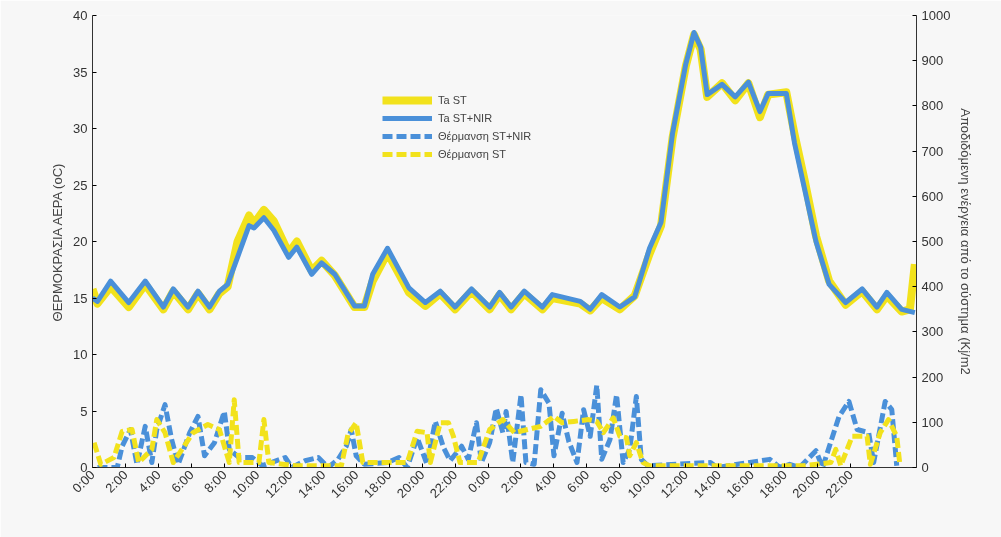  Describe the element at coordinates (452, 100) in the screenshot. I see `legend-label: Ta ST` at that location.